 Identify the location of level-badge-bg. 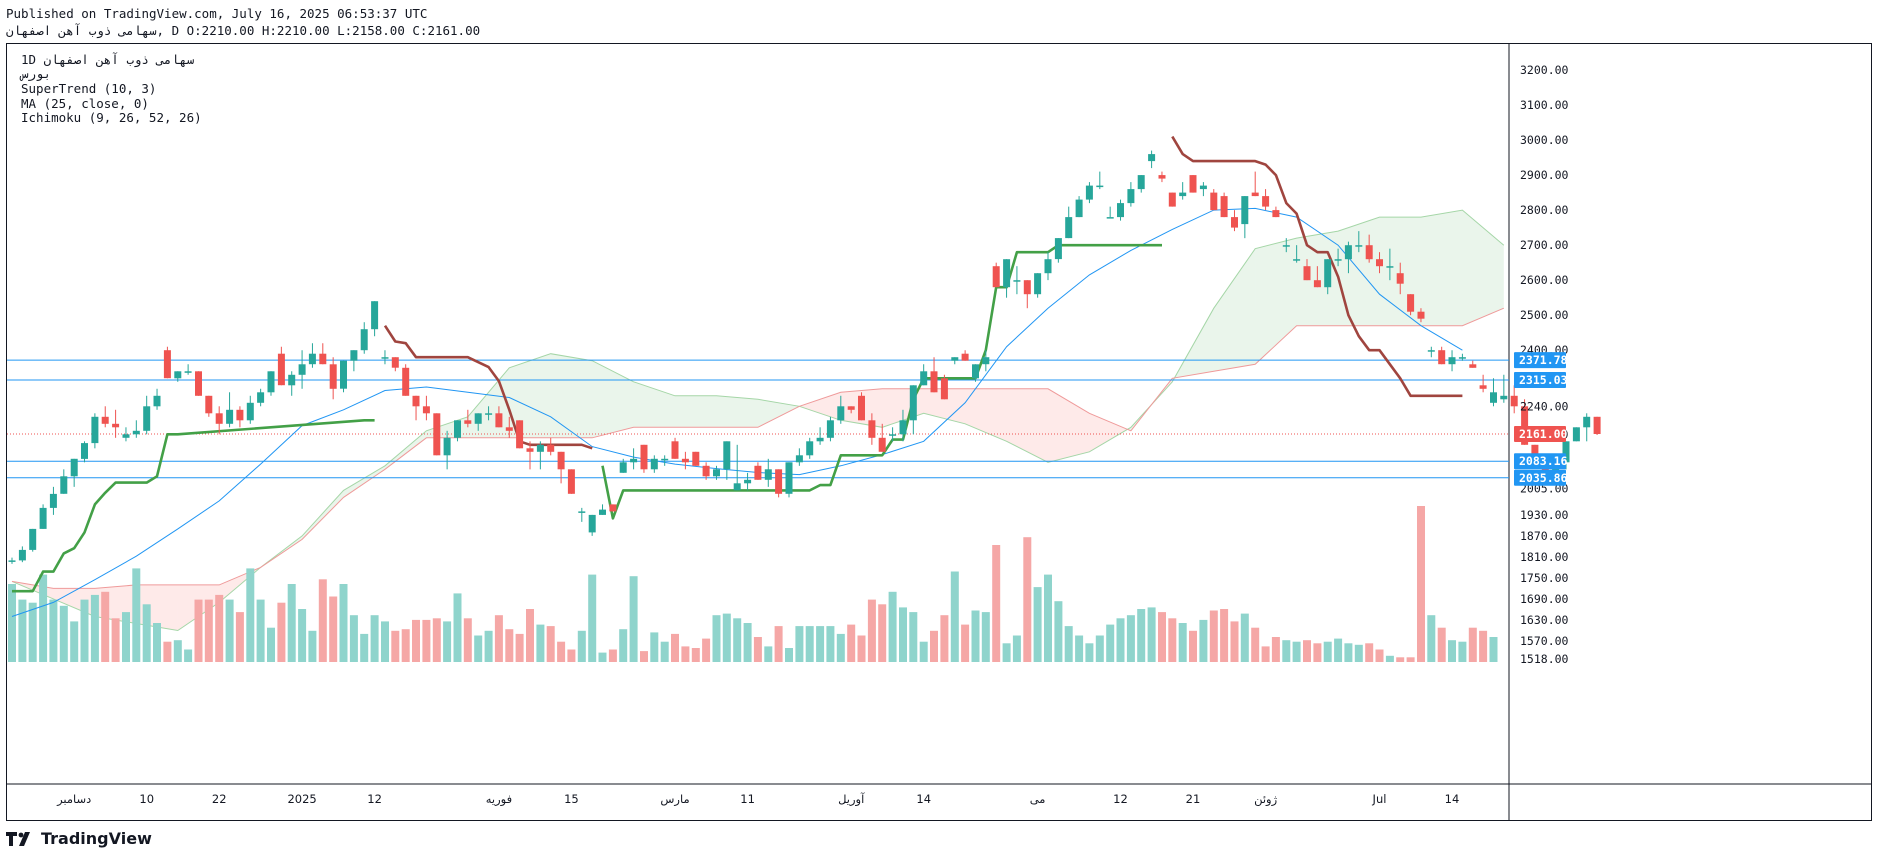
(1540, 461).